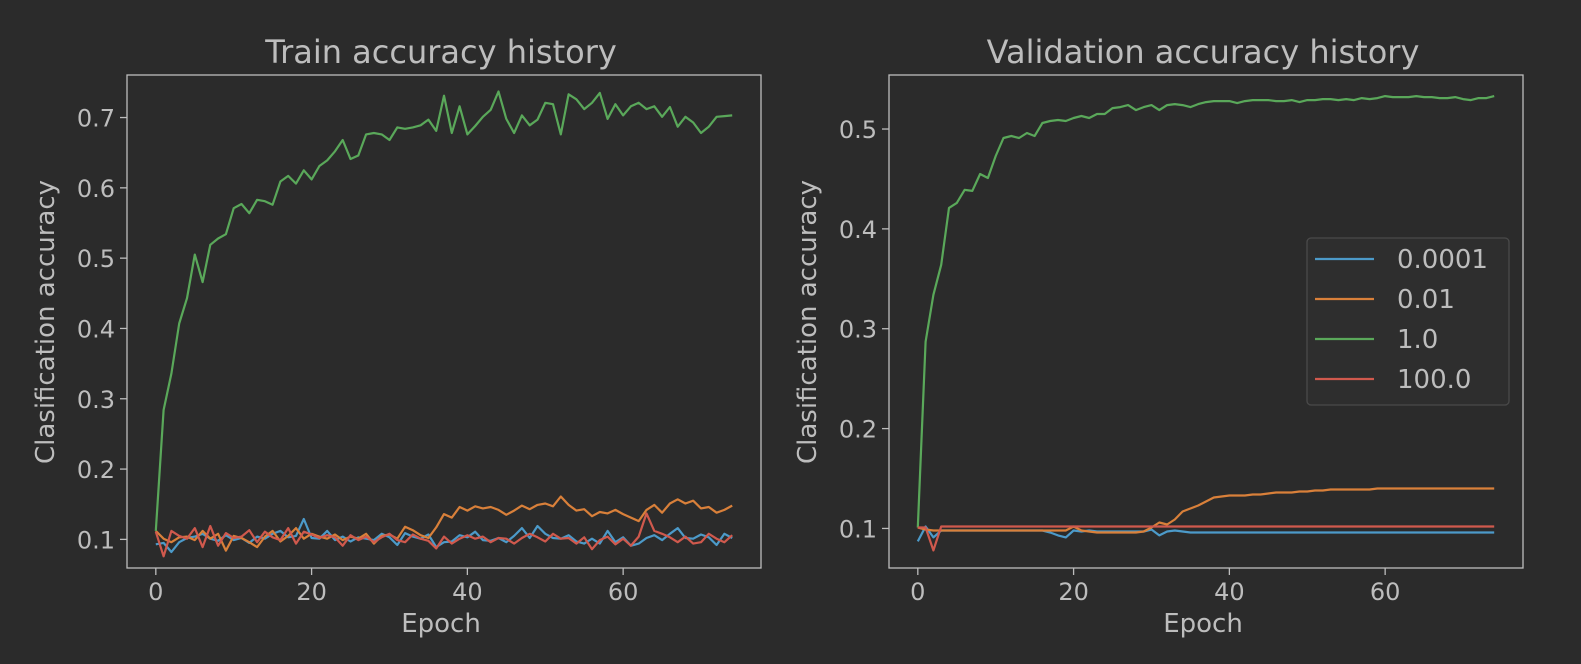  What do you see at coordinates (1385, 300) in the screenshot?
I see `legend-entry: 0.01` at bounding box center [1385, 300].